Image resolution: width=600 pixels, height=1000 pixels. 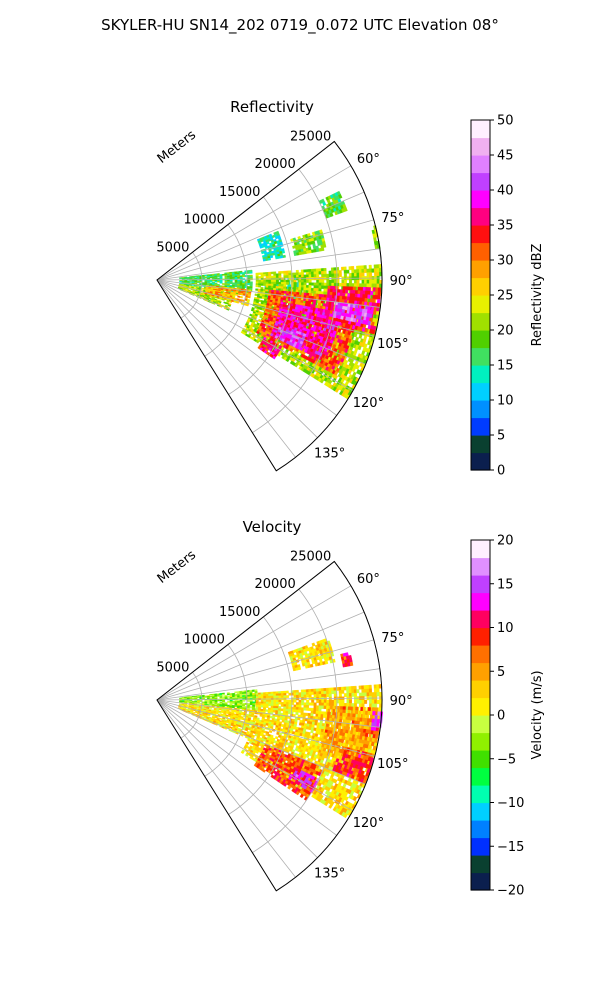 I want to click on azimuth-line, so click(x=260, y=236).